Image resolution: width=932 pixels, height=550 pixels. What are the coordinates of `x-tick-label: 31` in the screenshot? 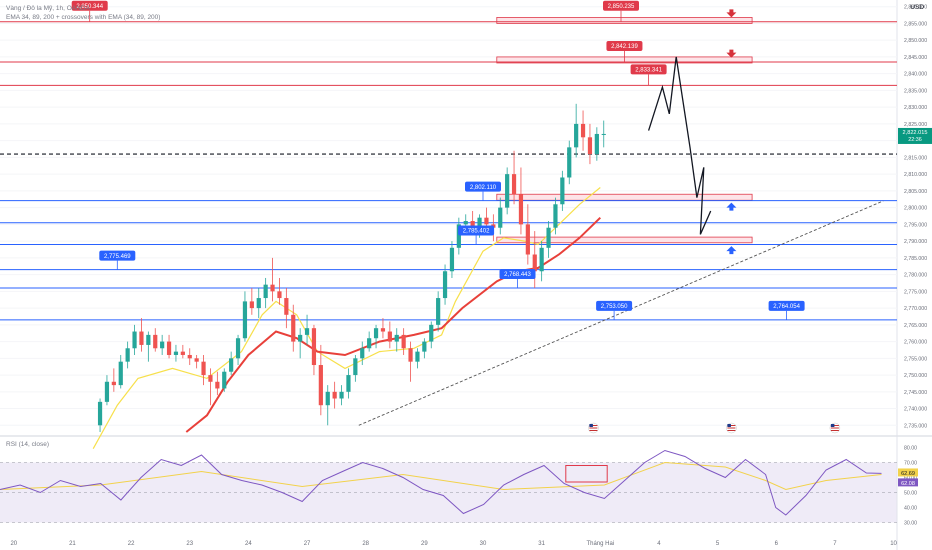 It's located at (541, 544).